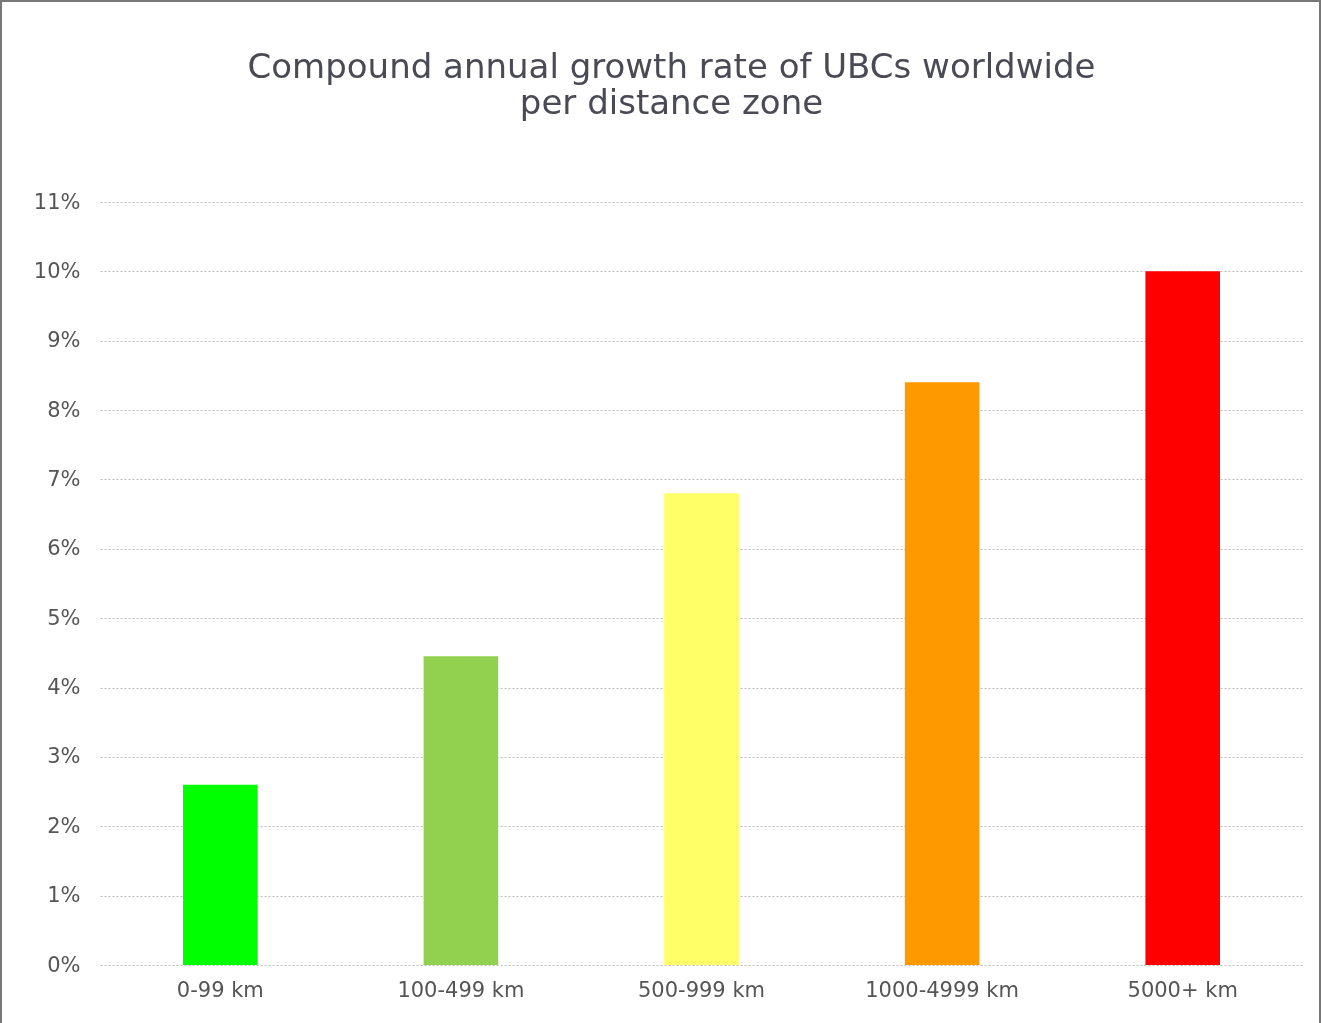 The image size is (1321, 1023). Describe the element at coordinates (64, 409) in the screenshot. I see `y-tick-label: 8%` at that location.